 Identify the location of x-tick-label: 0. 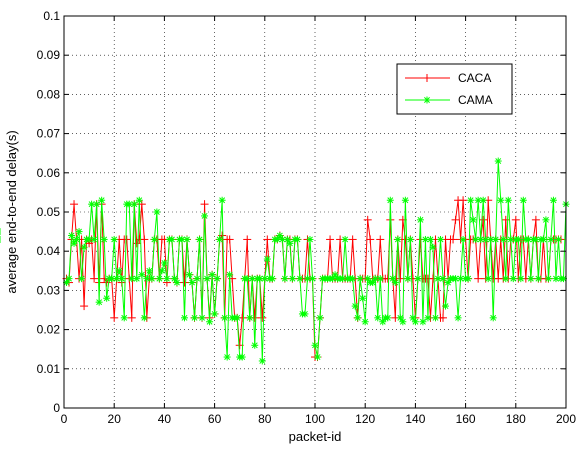
(64, 419).